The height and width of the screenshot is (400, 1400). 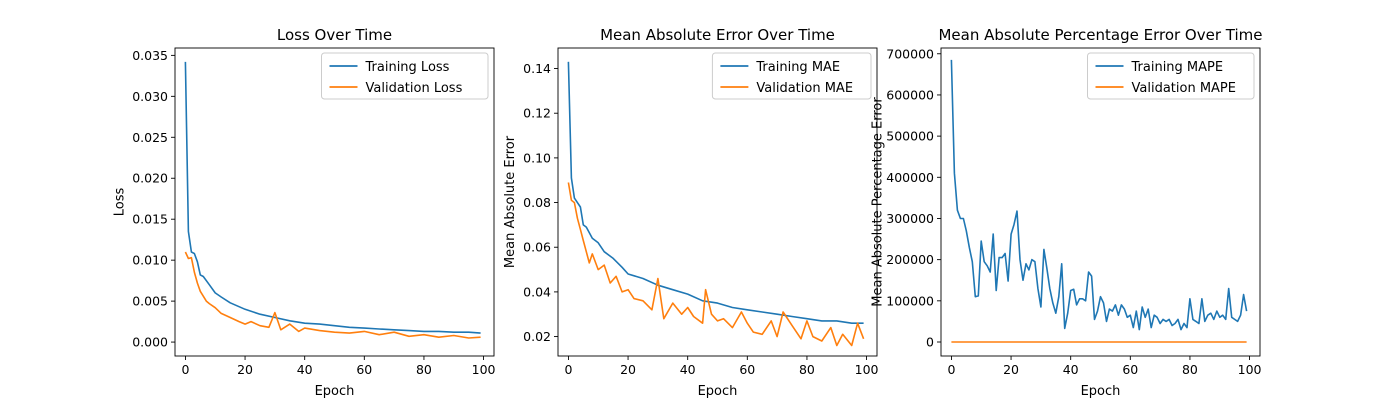 What do you see at coordinates (537, 157) in the screenshot?
I see `y-tick-label: 0.10` at bounding box center [537, 157].